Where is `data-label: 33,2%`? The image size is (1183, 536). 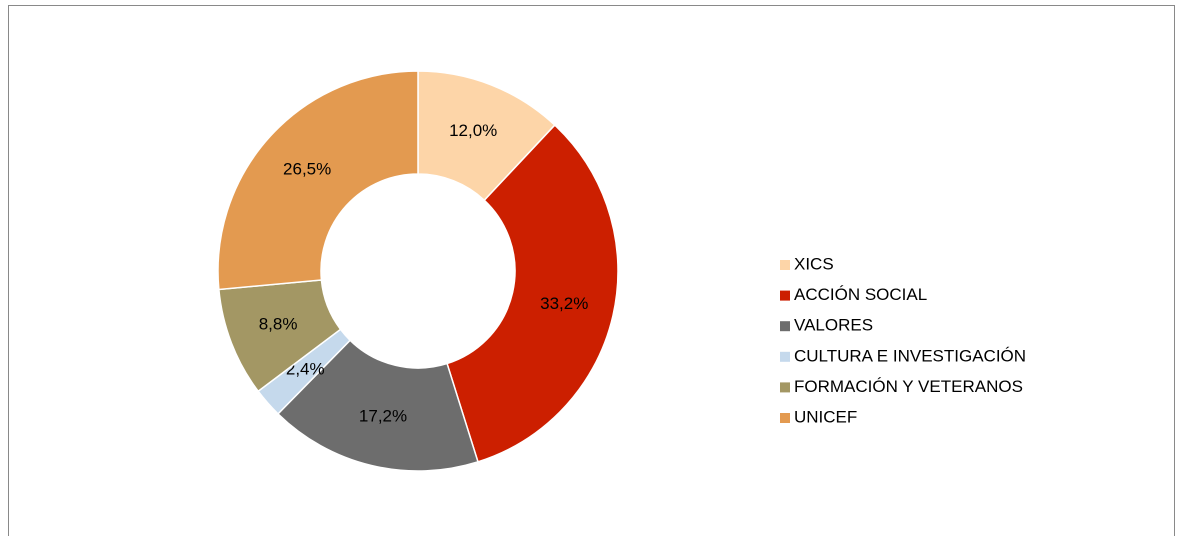
data-label: 33,2% is located at coordinates (564, 303).